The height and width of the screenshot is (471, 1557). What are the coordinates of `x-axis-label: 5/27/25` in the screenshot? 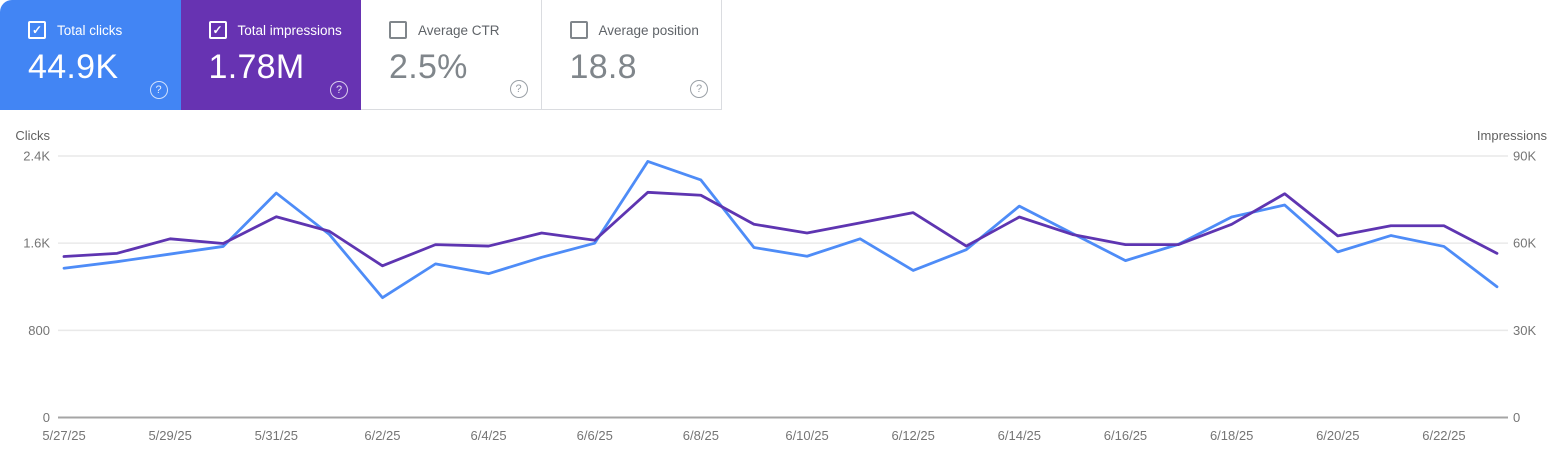 It's located at (63, 435).